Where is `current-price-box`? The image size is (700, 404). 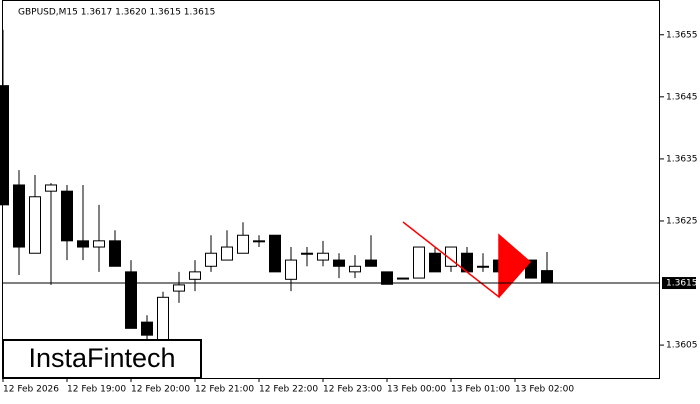
current-price-box is located at coordinates (679, 283).